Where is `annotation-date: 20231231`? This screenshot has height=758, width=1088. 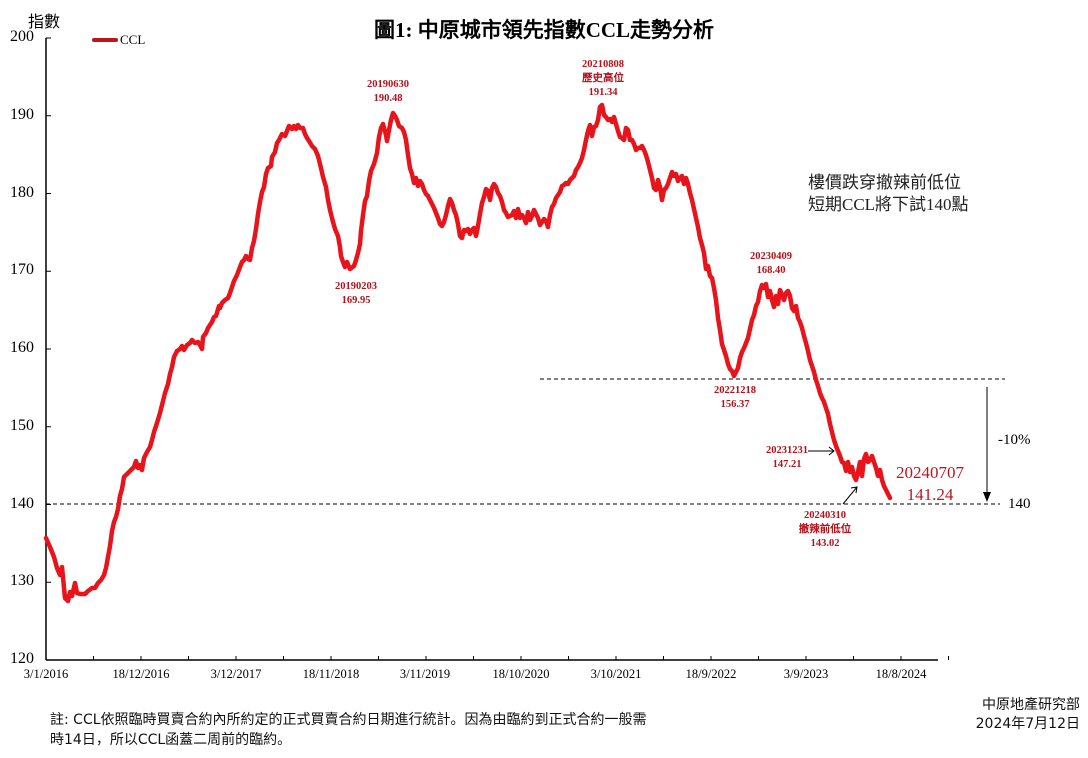
annotation-date: 20231231 is located at coordinates (787, 450).